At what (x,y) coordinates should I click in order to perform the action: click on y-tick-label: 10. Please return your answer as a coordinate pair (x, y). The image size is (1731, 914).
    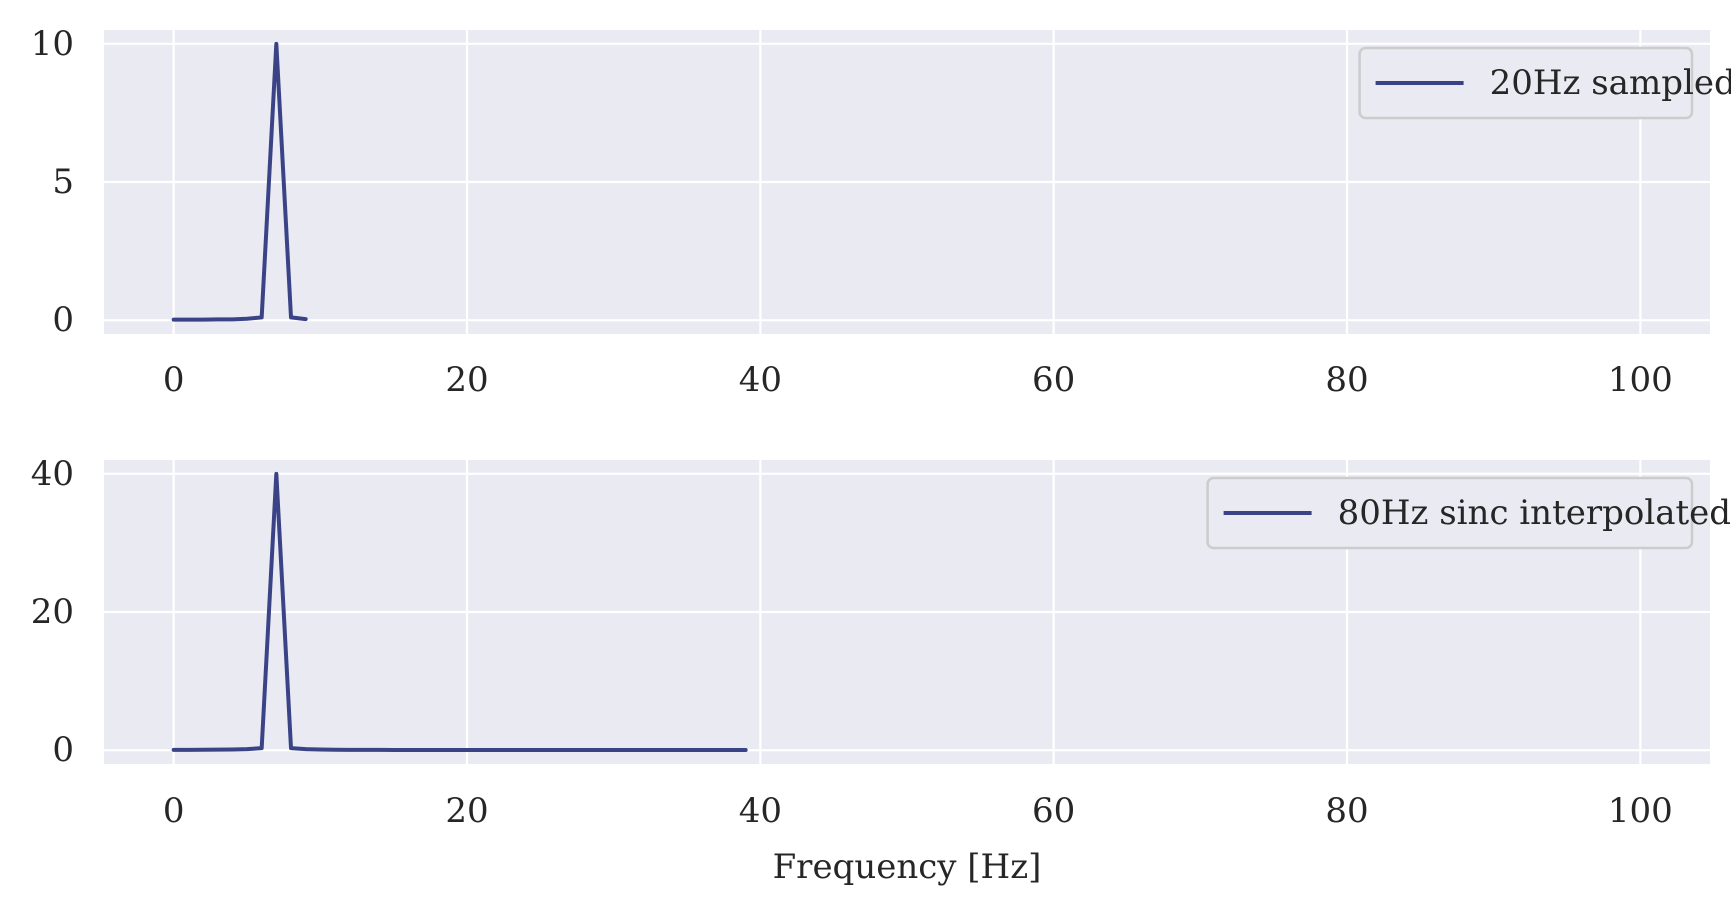
    Looking at the image, I should click on (52, 44).